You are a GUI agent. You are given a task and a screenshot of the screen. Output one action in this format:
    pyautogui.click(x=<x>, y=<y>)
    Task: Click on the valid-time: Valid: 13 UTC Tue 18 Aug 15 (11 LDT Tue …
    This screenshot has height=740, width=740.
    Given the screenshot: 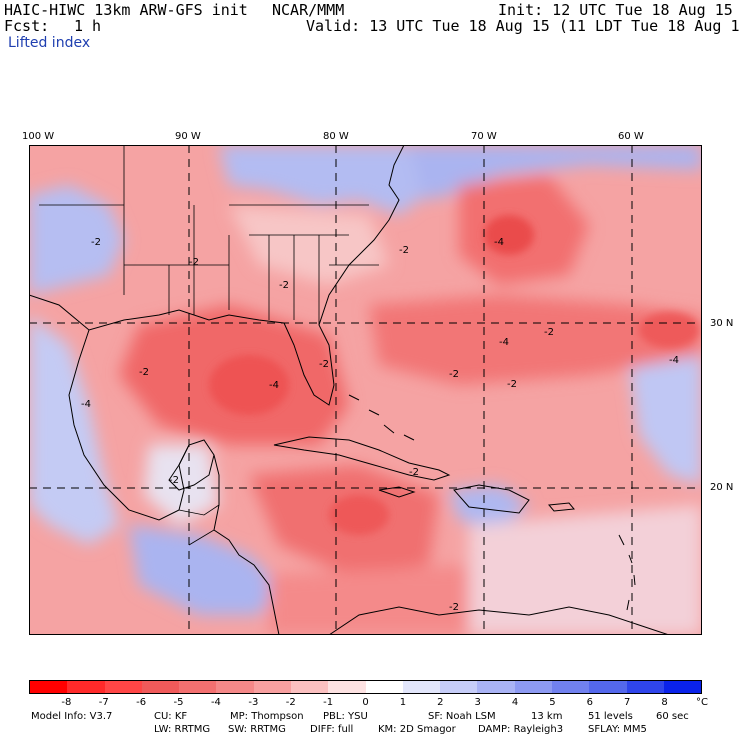 What is the action you would take?
    pyautogui.click(x=523, y=26)
    